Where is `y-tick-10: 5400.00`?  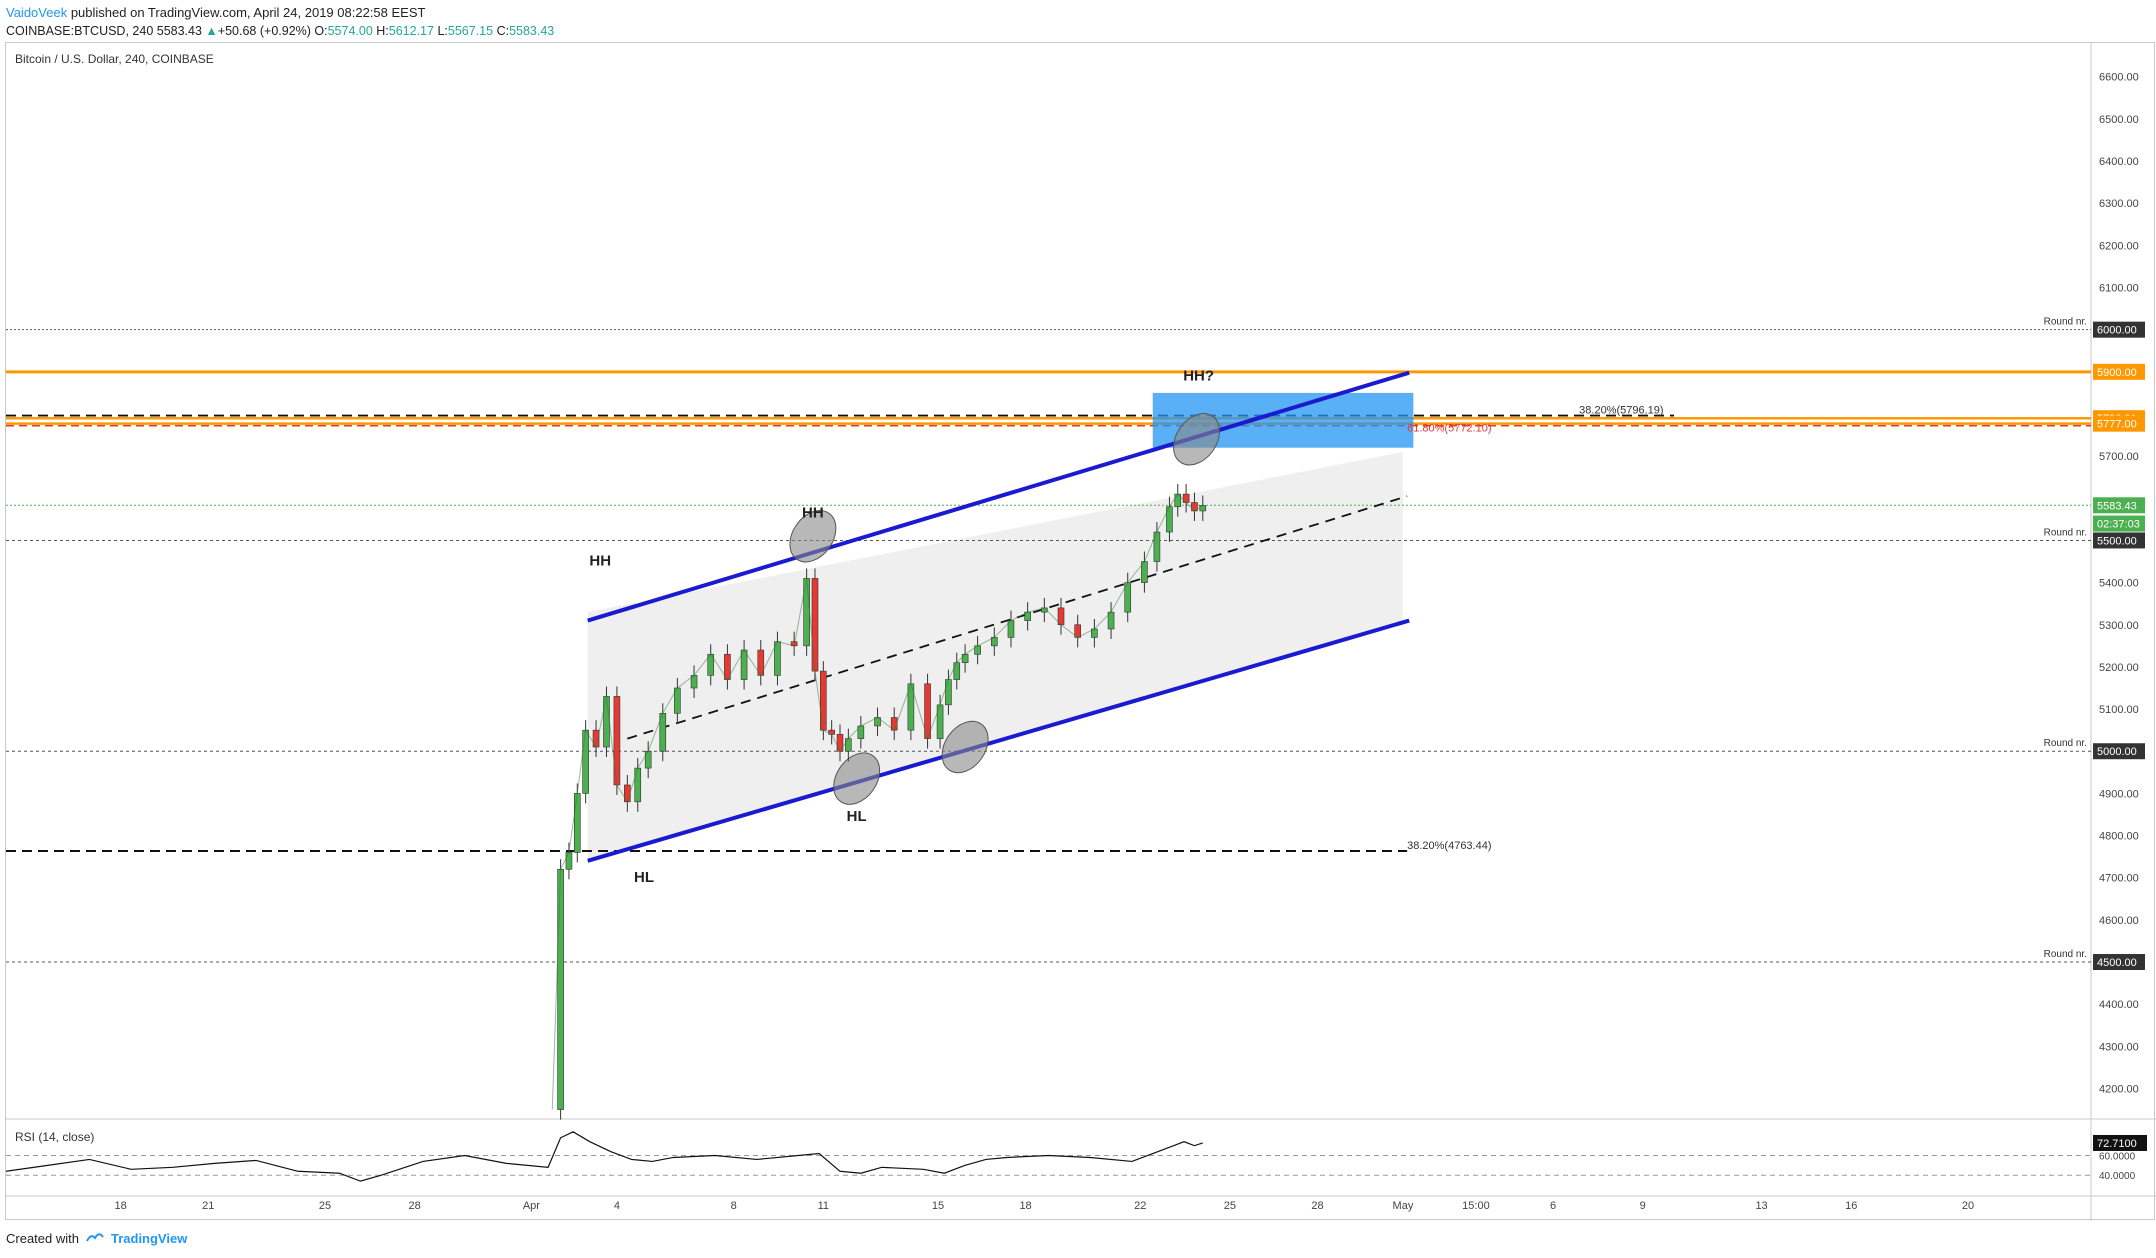 y-tick-10: 5400.00 is located at coordinates (2119, 584).